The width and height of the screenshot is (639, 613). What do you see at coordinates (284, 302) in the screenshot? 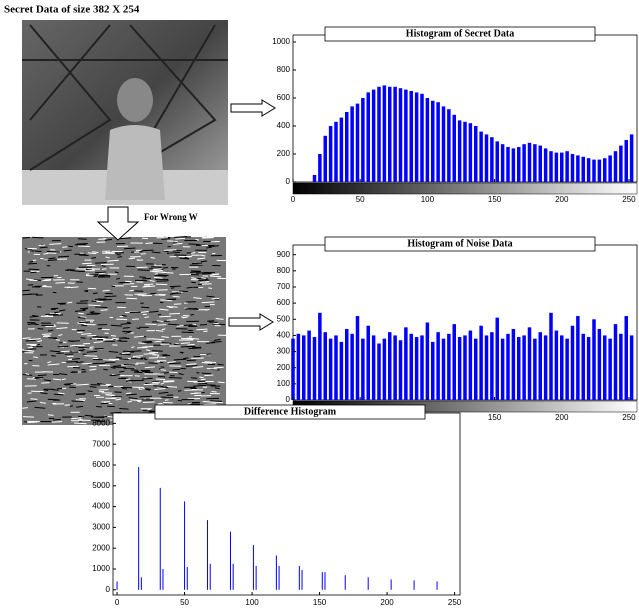
I see `y-tick-label: 600` at bounding box center [284, 302].